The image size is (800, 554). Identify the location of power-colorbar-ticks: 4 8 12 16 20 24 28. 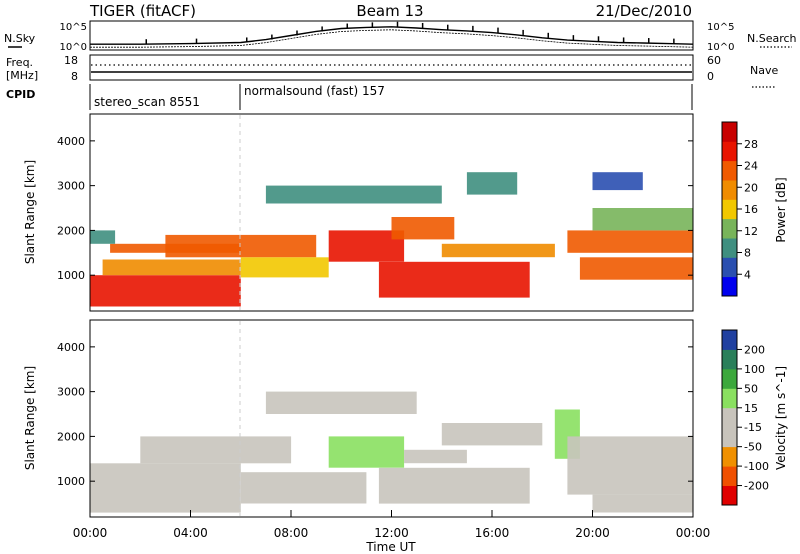
(747, 209).